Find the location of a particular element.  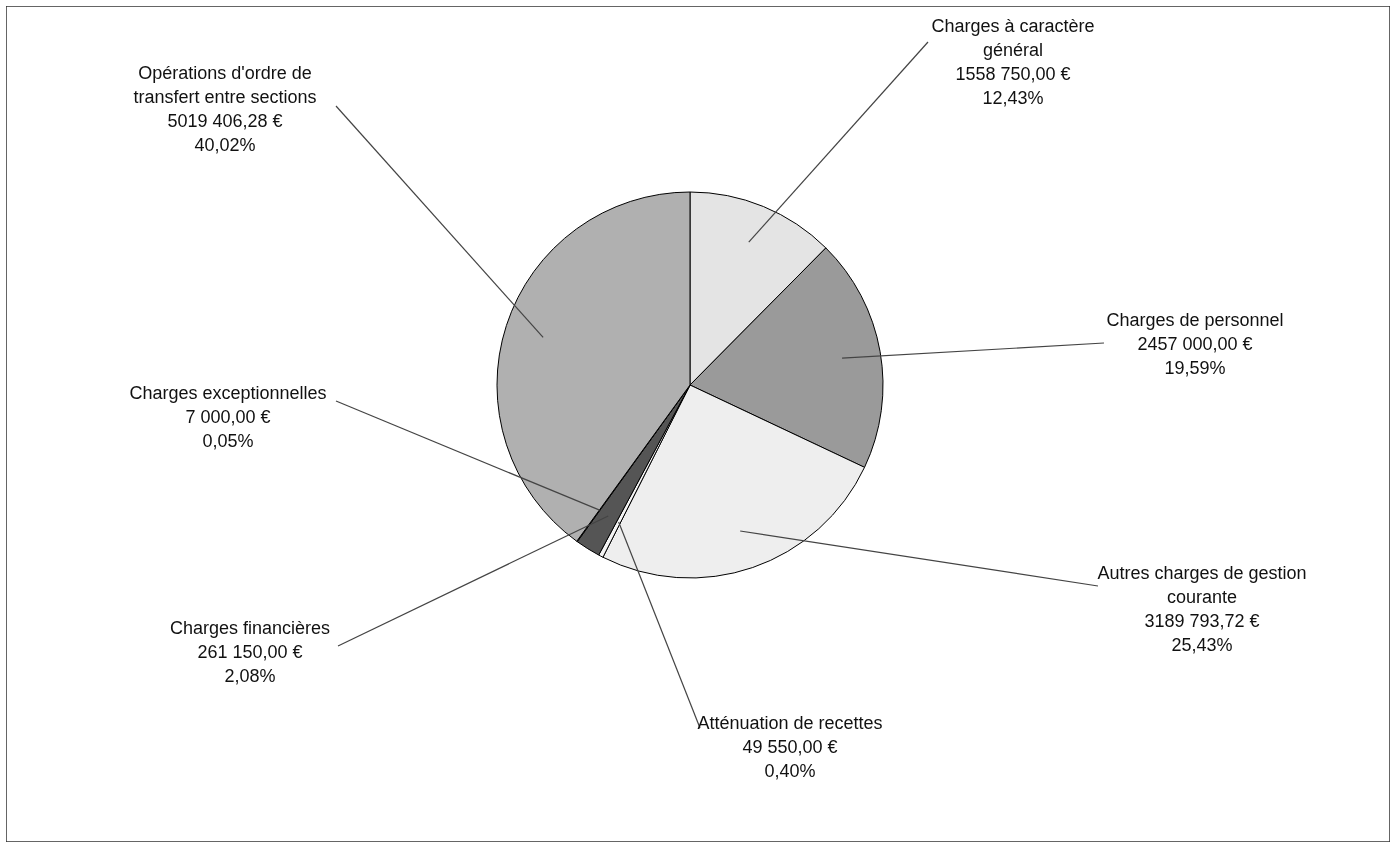

data-label: 5019 406,28 € 40,02% is located at coordinates (225, 133).